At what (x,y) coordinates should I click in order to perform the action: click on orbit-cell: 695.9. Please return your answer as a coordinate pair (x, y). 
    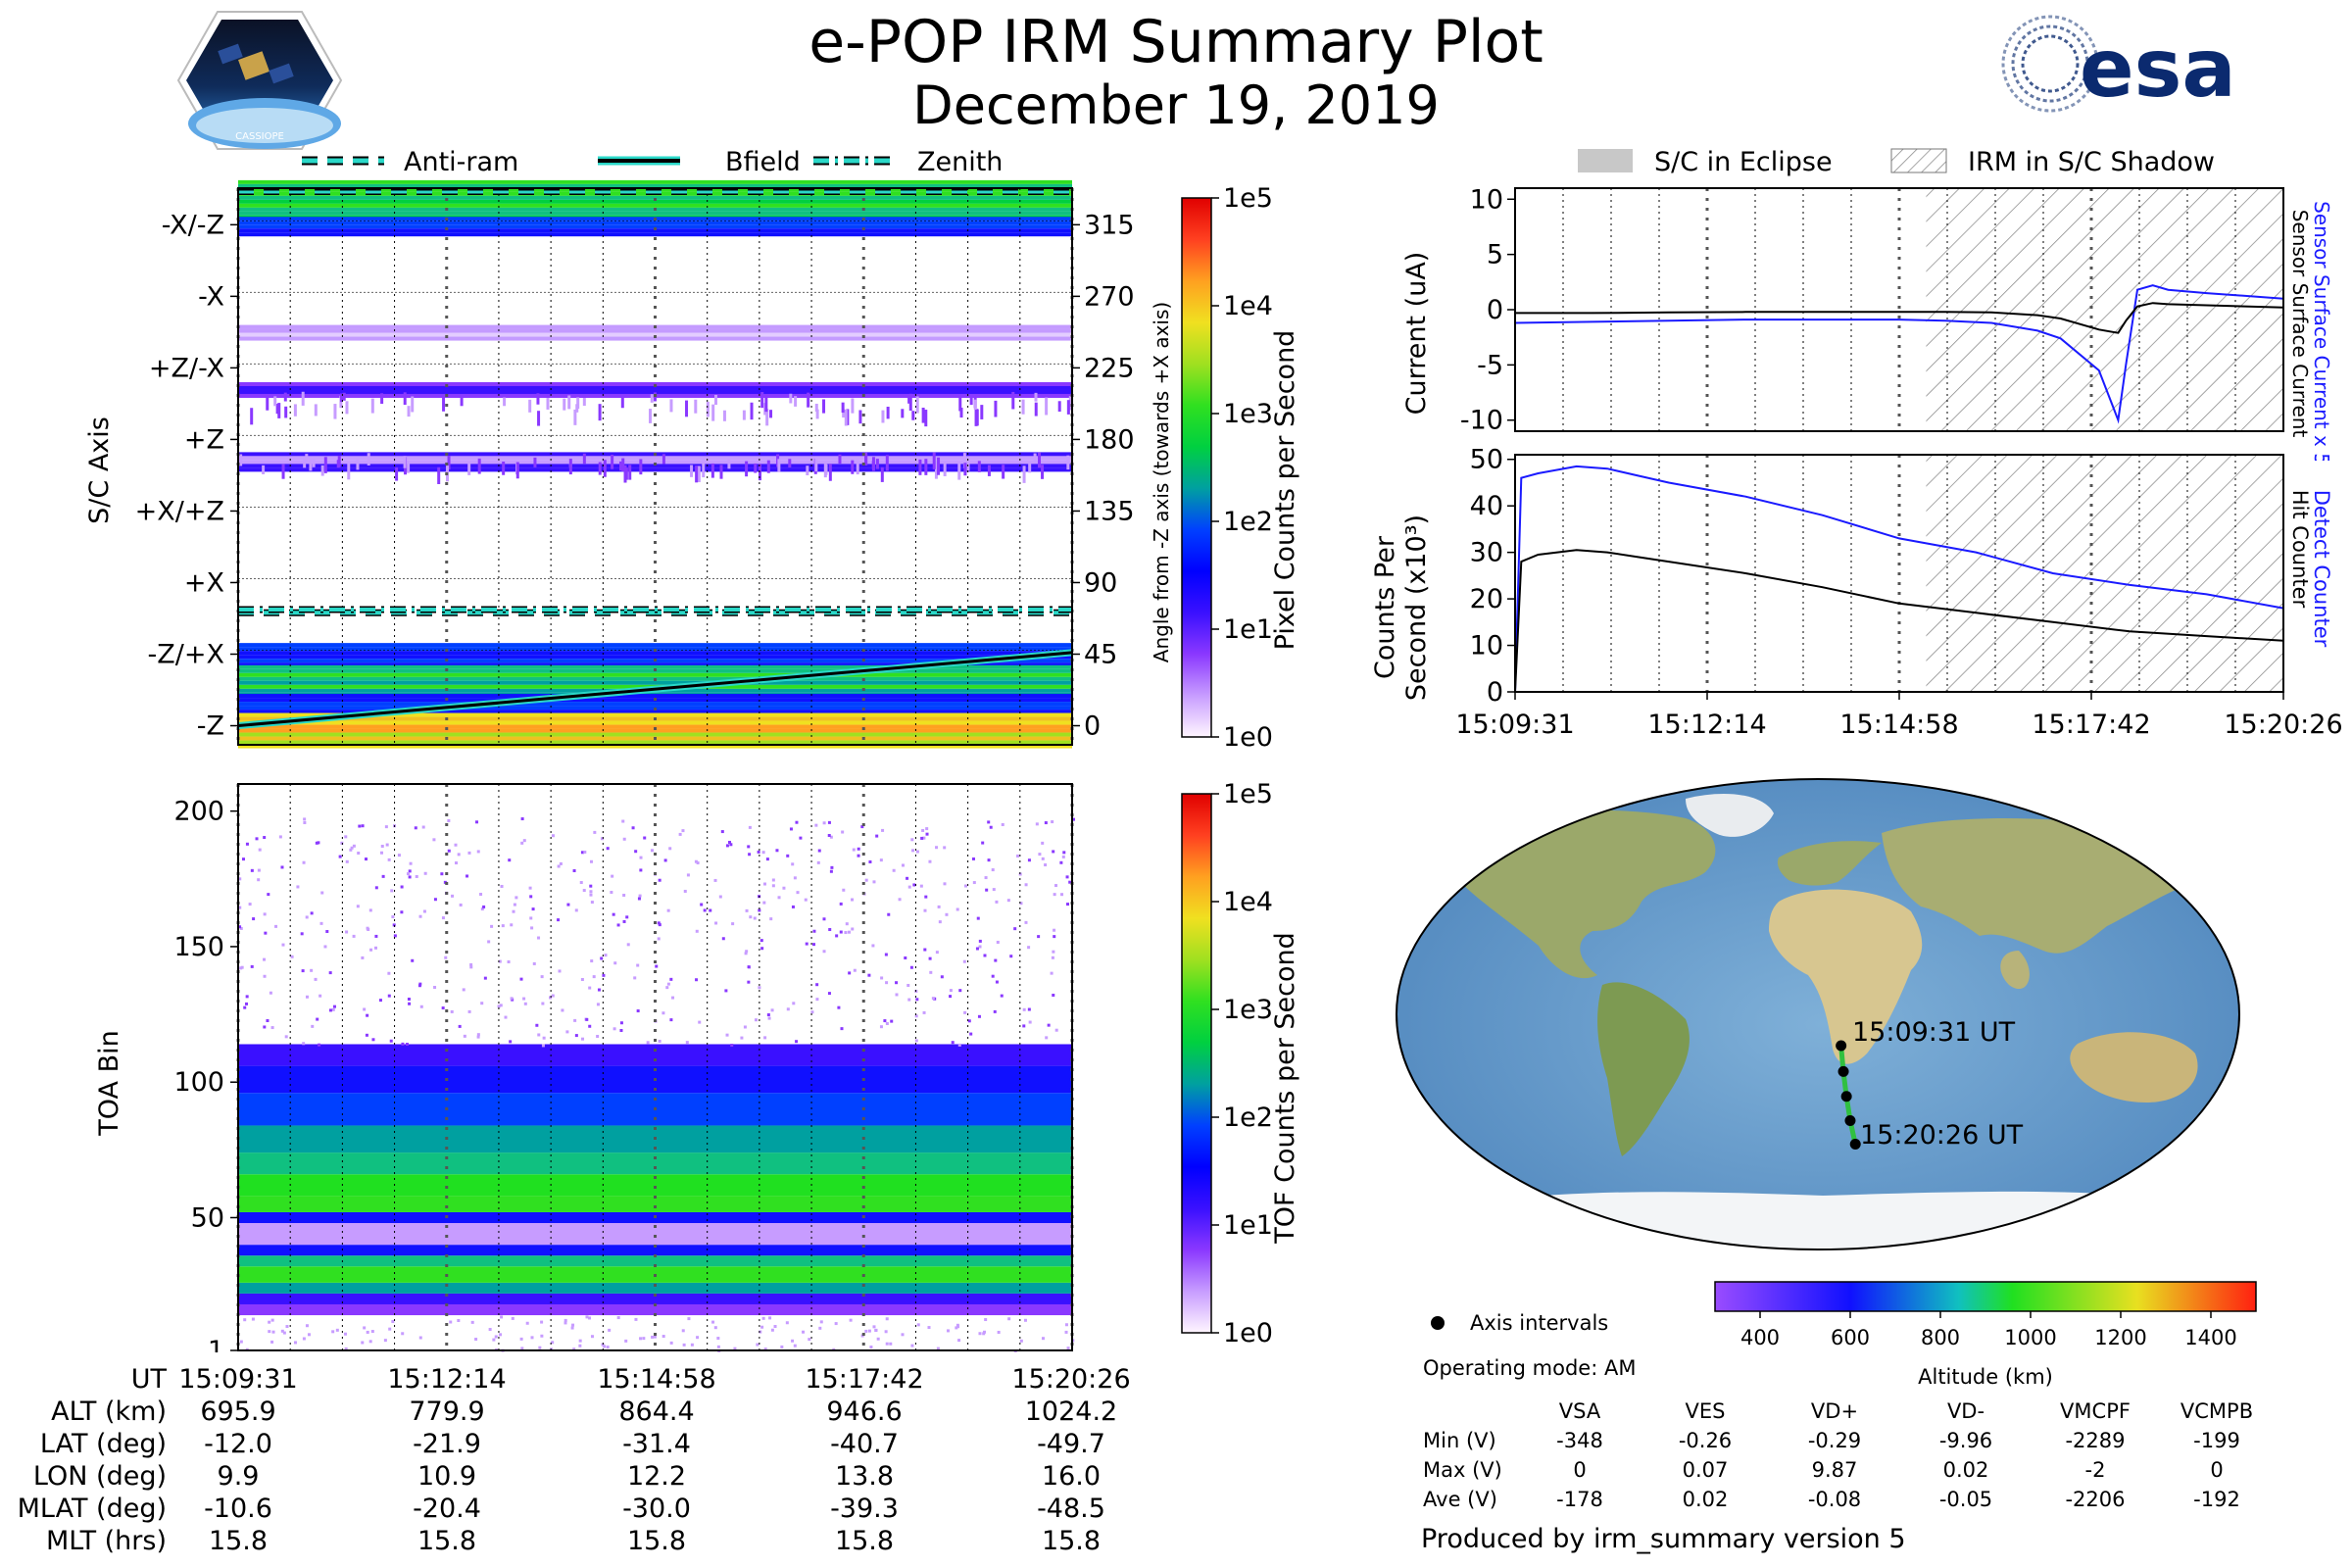
    Looking at the image, I should click on (238, 1411).